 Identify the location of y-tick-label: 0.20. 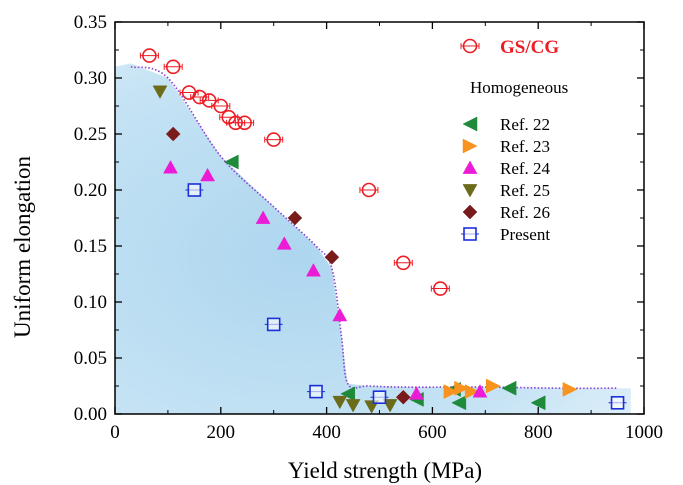
(90, 190).